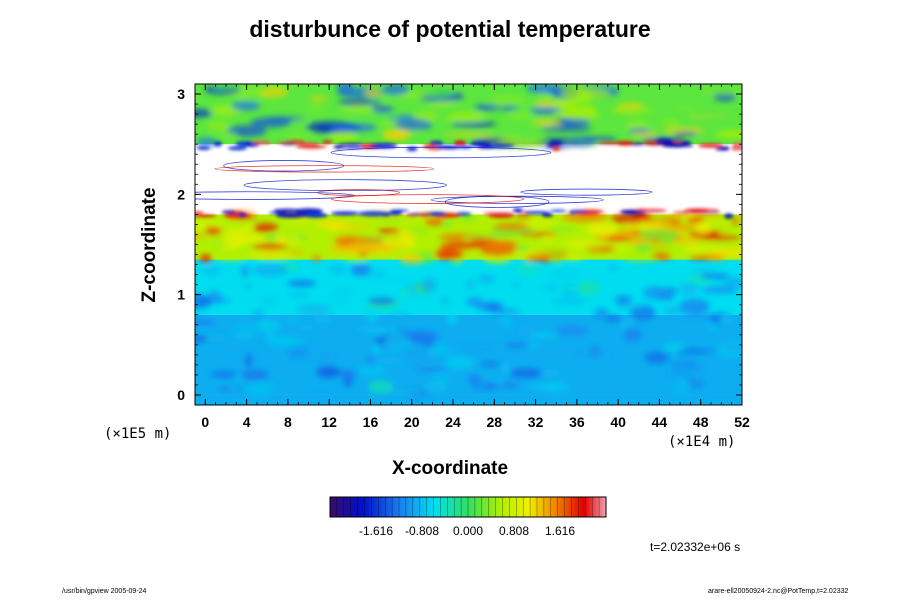 This screenshot has width=900, height=600. I want to click on x-tick-label: 16, so click(371, 422).